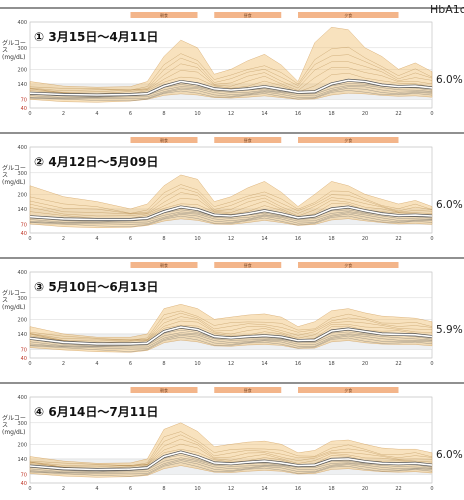  I want to click on glucose-range-band, so click(231, 328).